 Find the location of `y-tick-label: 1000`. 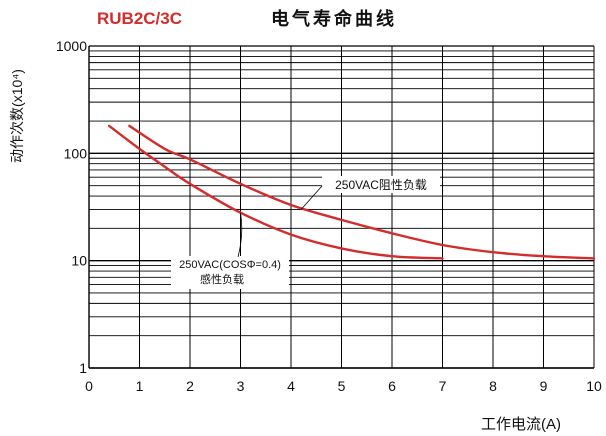

y-tick-label: 1000 is located at coordinates (71, 46).